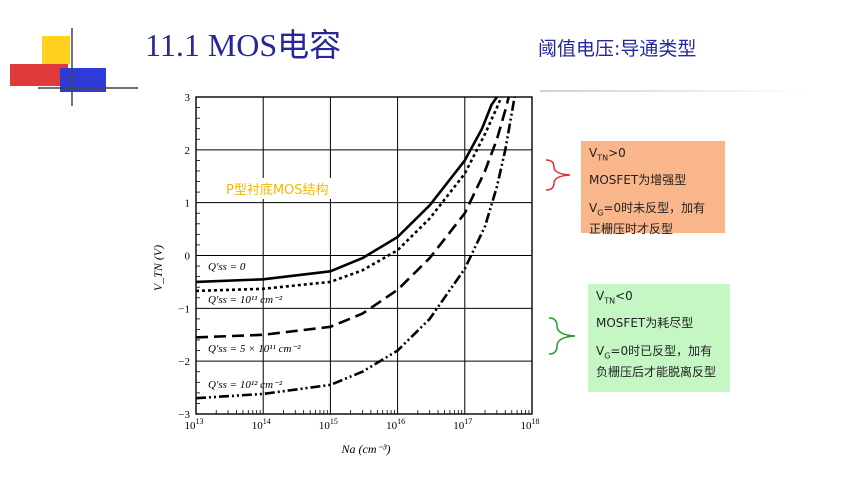  I want to click on y-tick-label: 1, so click(188, 204).